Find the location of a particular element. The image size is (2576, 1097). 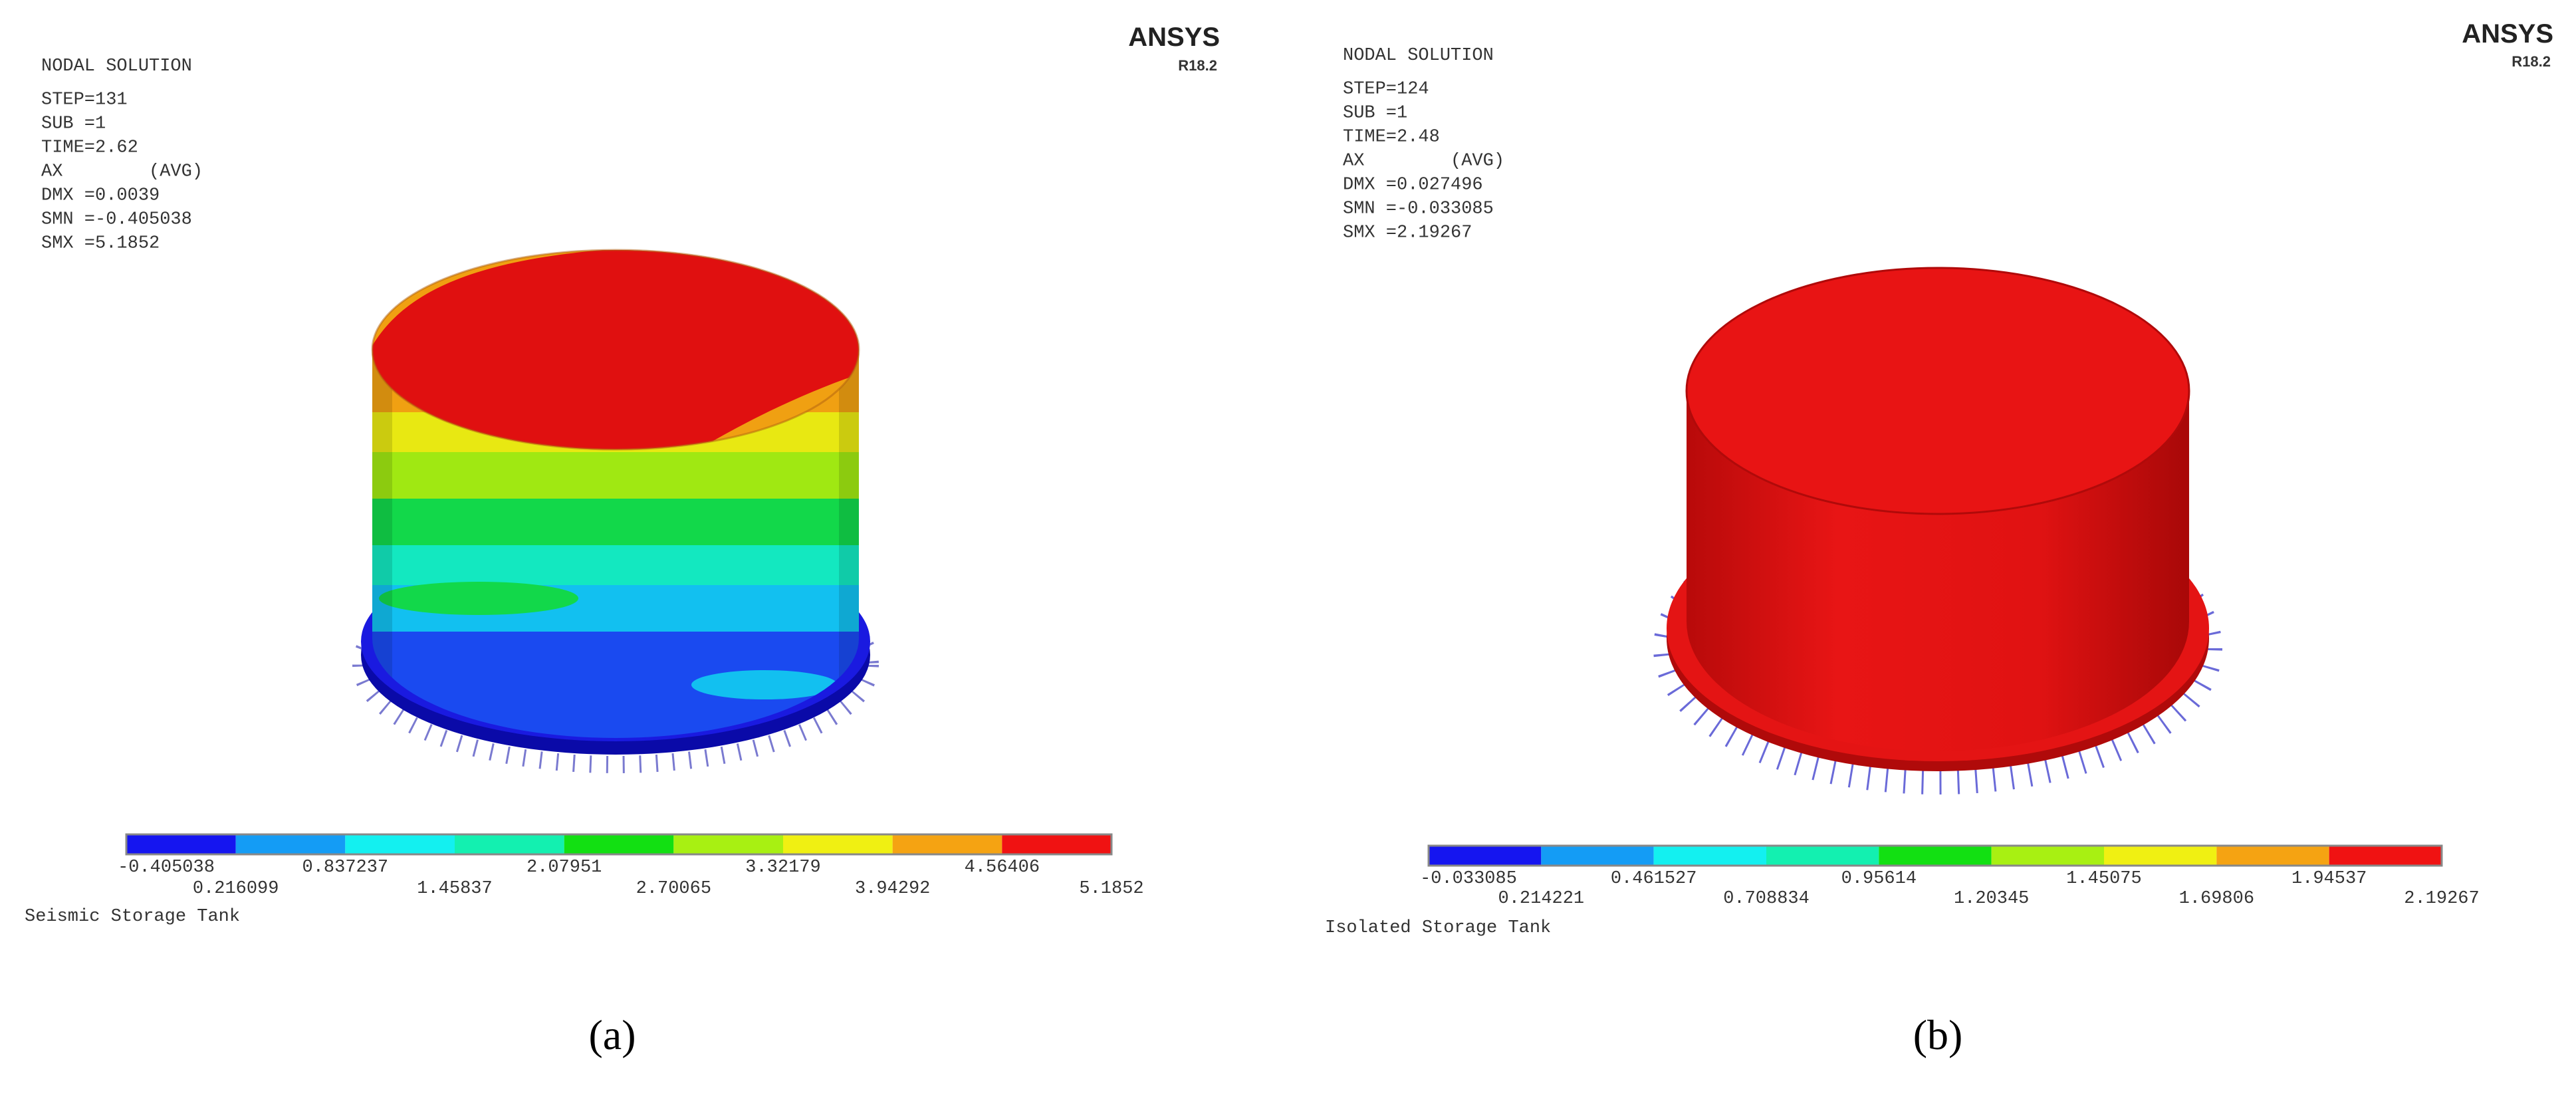

tank-model-a is located at coordinates (615, 511).